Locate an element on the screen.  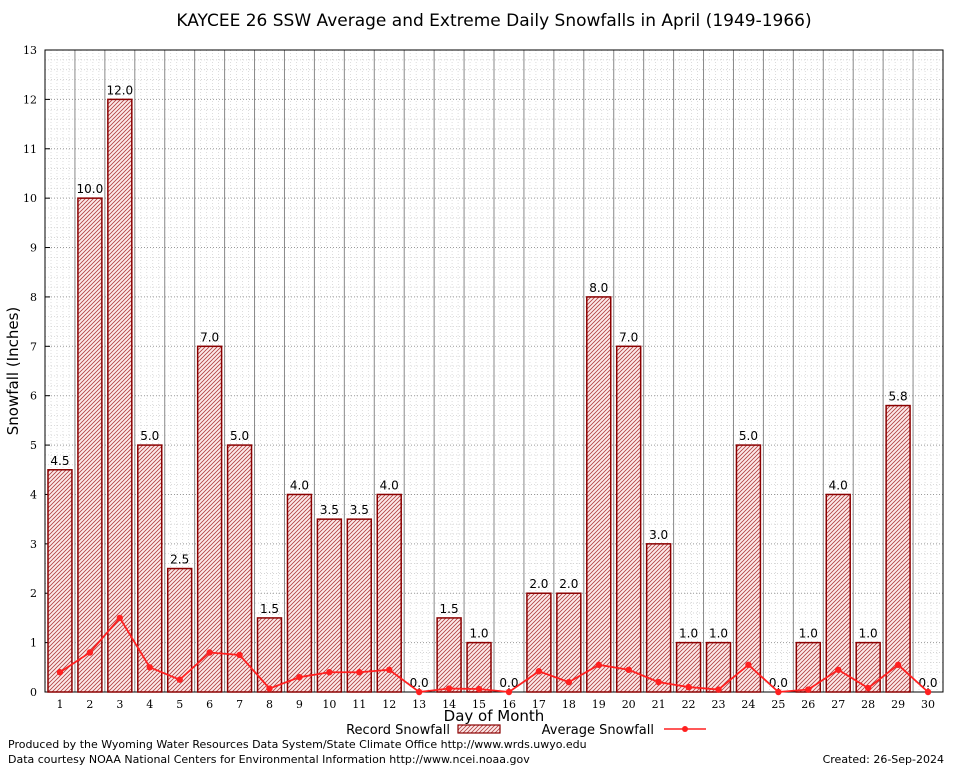
legend: Record Snowfall Average Snowfall is located at coordinates (526, 730).